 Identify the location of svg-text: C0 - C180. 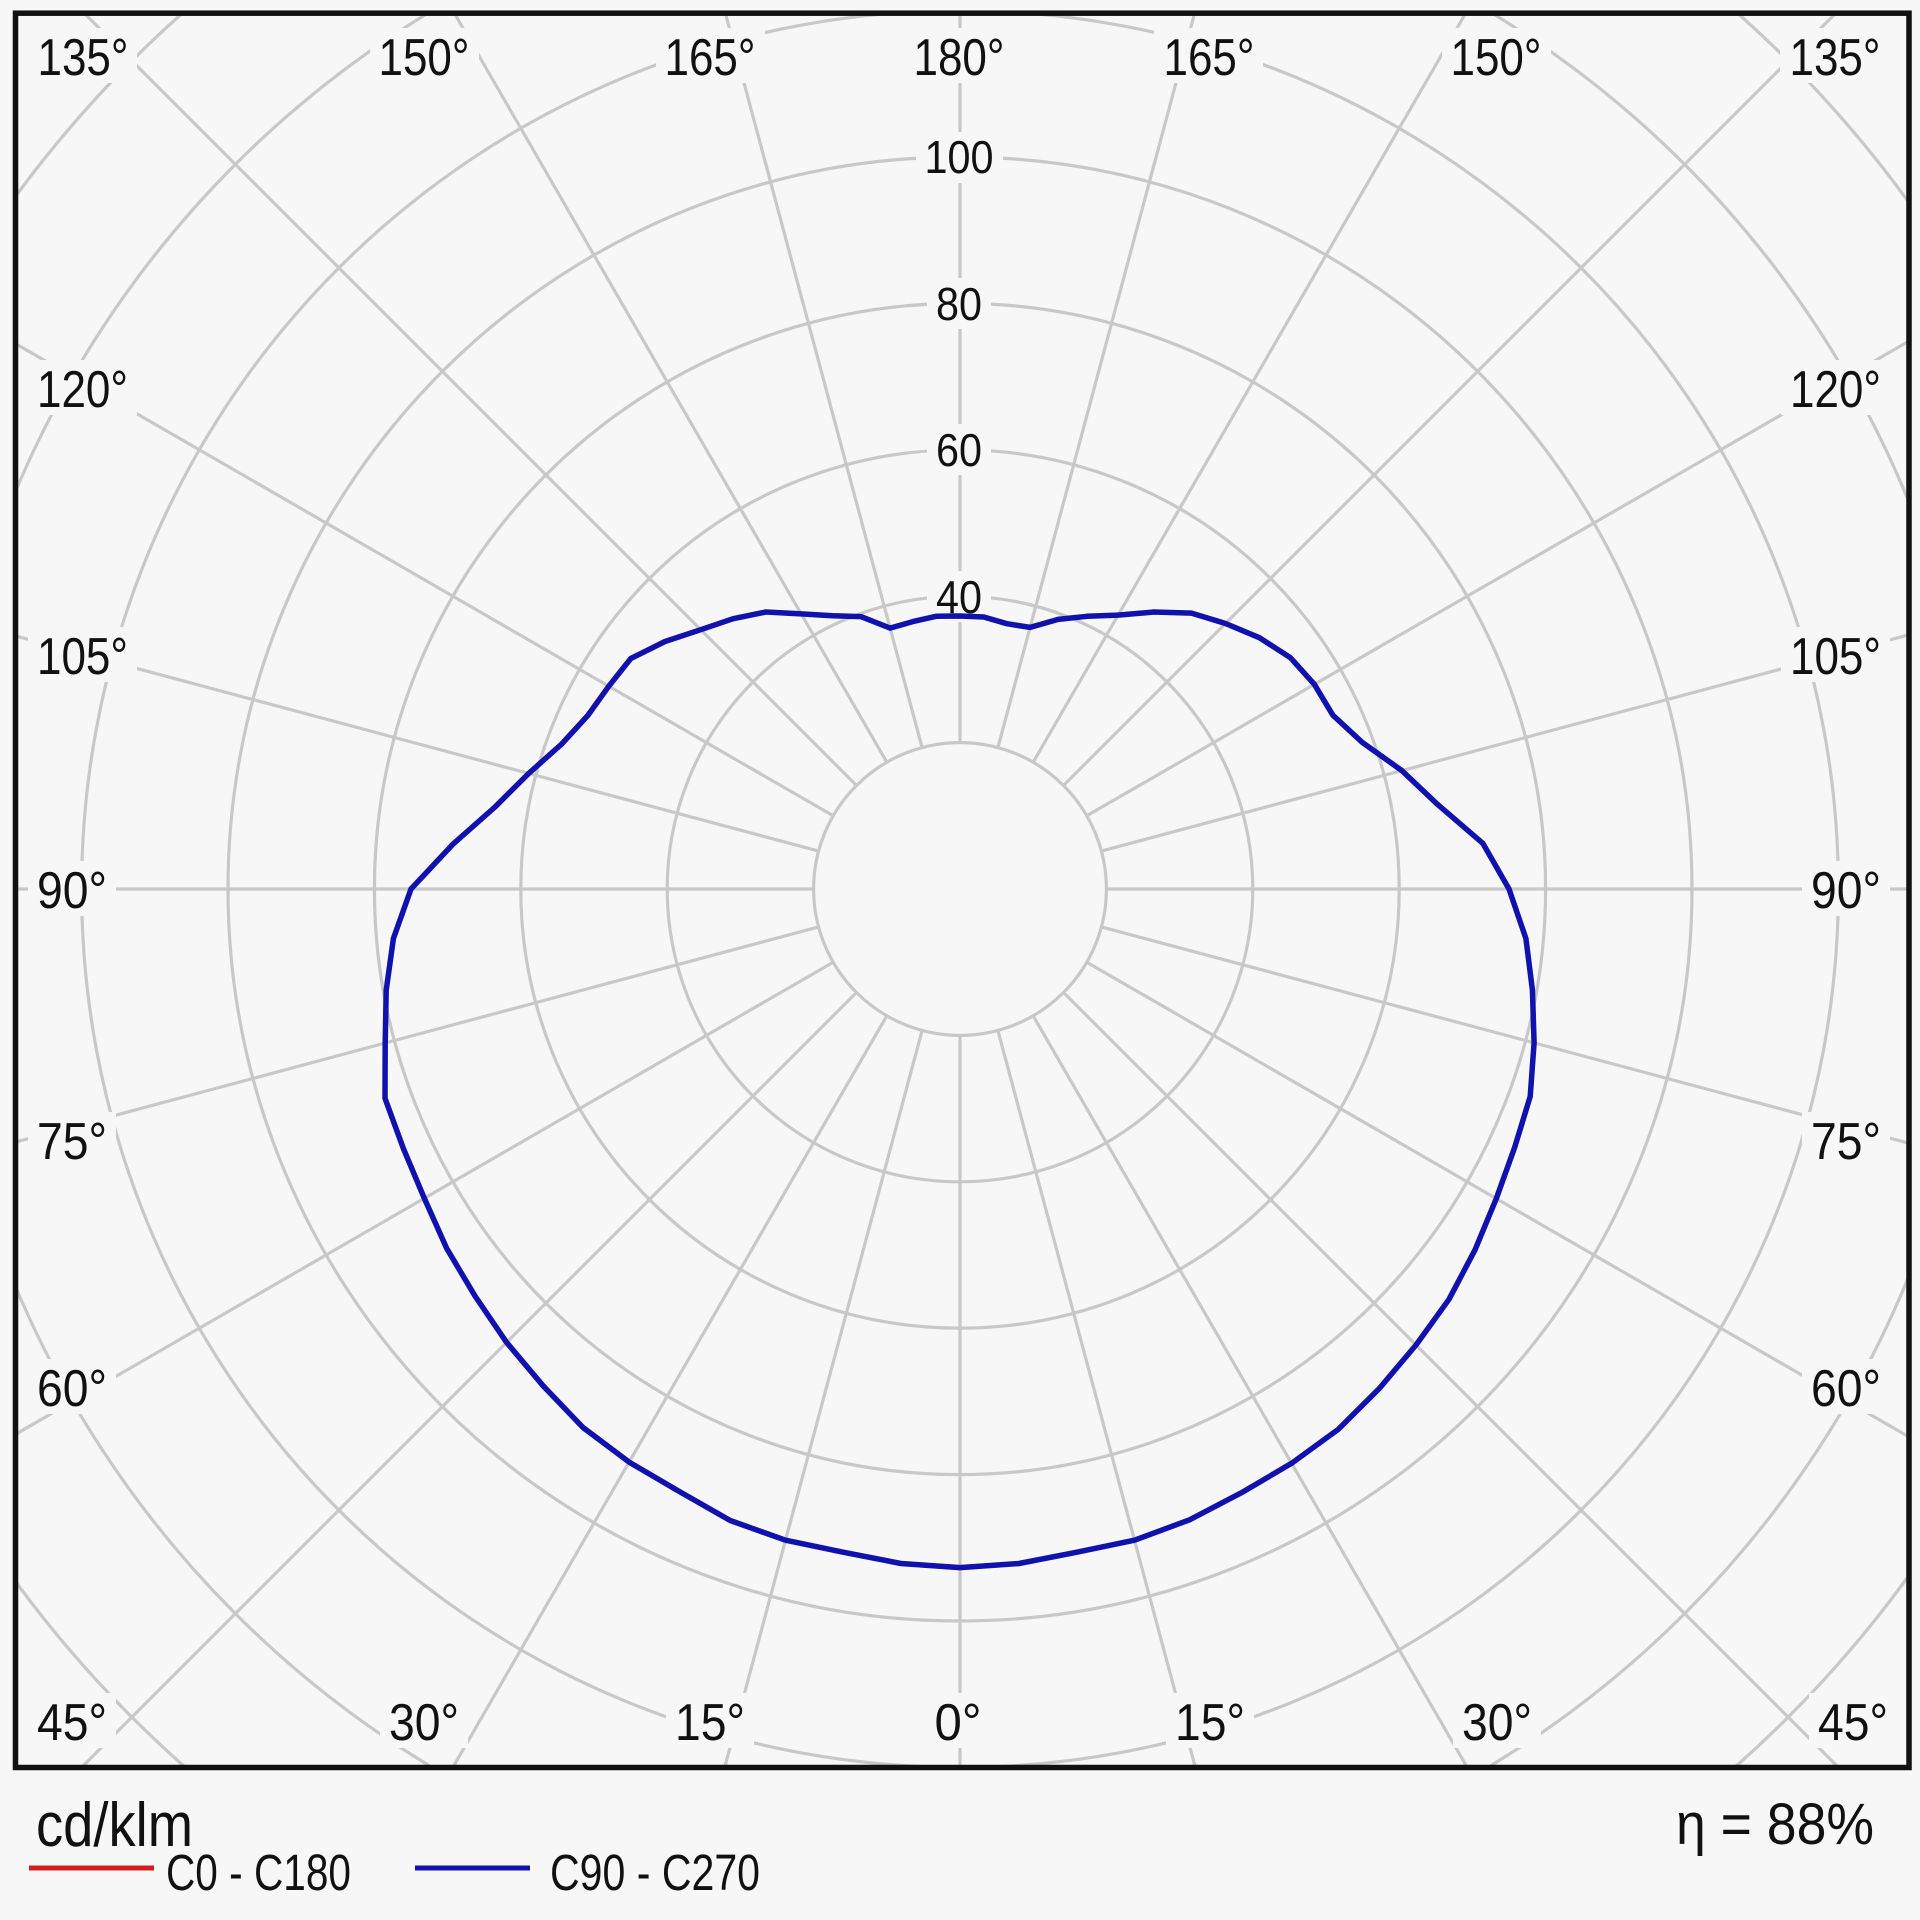
(258, 1872).